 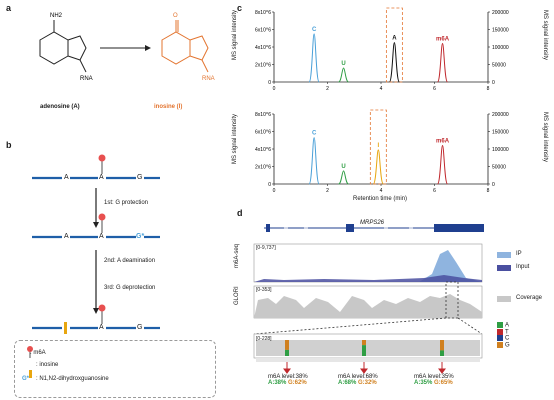 I want to click on legend-gstar: : N1,N2-dihydroxguanosine, so click(x=72, y=379).